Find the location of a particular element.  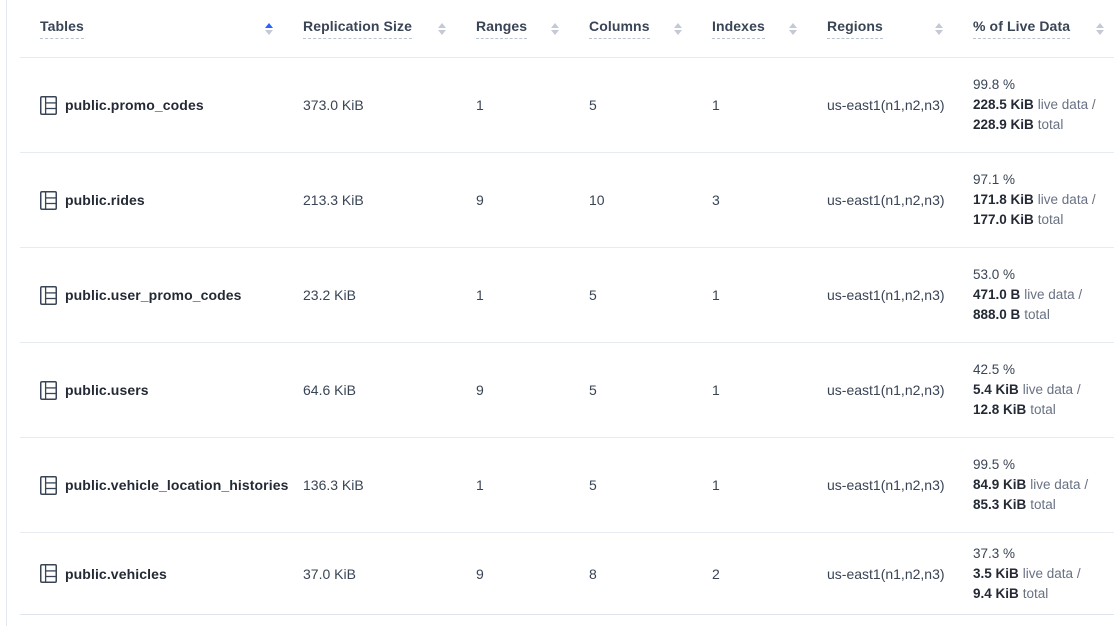

live-size-line: 5.4 KiB live data / is located at coordinates (1043, 390).